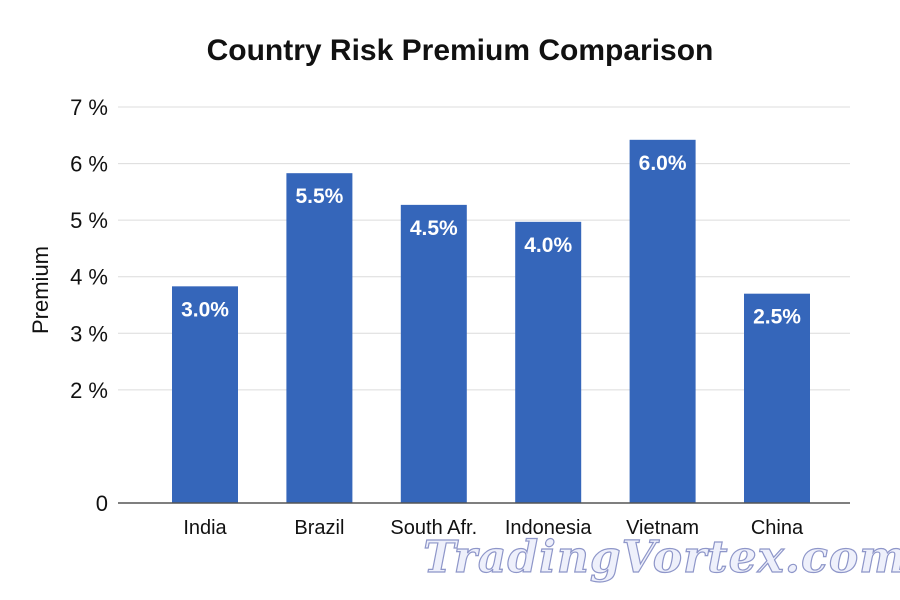 Image resolution: width=900 pixels, height=600 pixels. I want to click on data-label: 2.5%, so click(777, 317).